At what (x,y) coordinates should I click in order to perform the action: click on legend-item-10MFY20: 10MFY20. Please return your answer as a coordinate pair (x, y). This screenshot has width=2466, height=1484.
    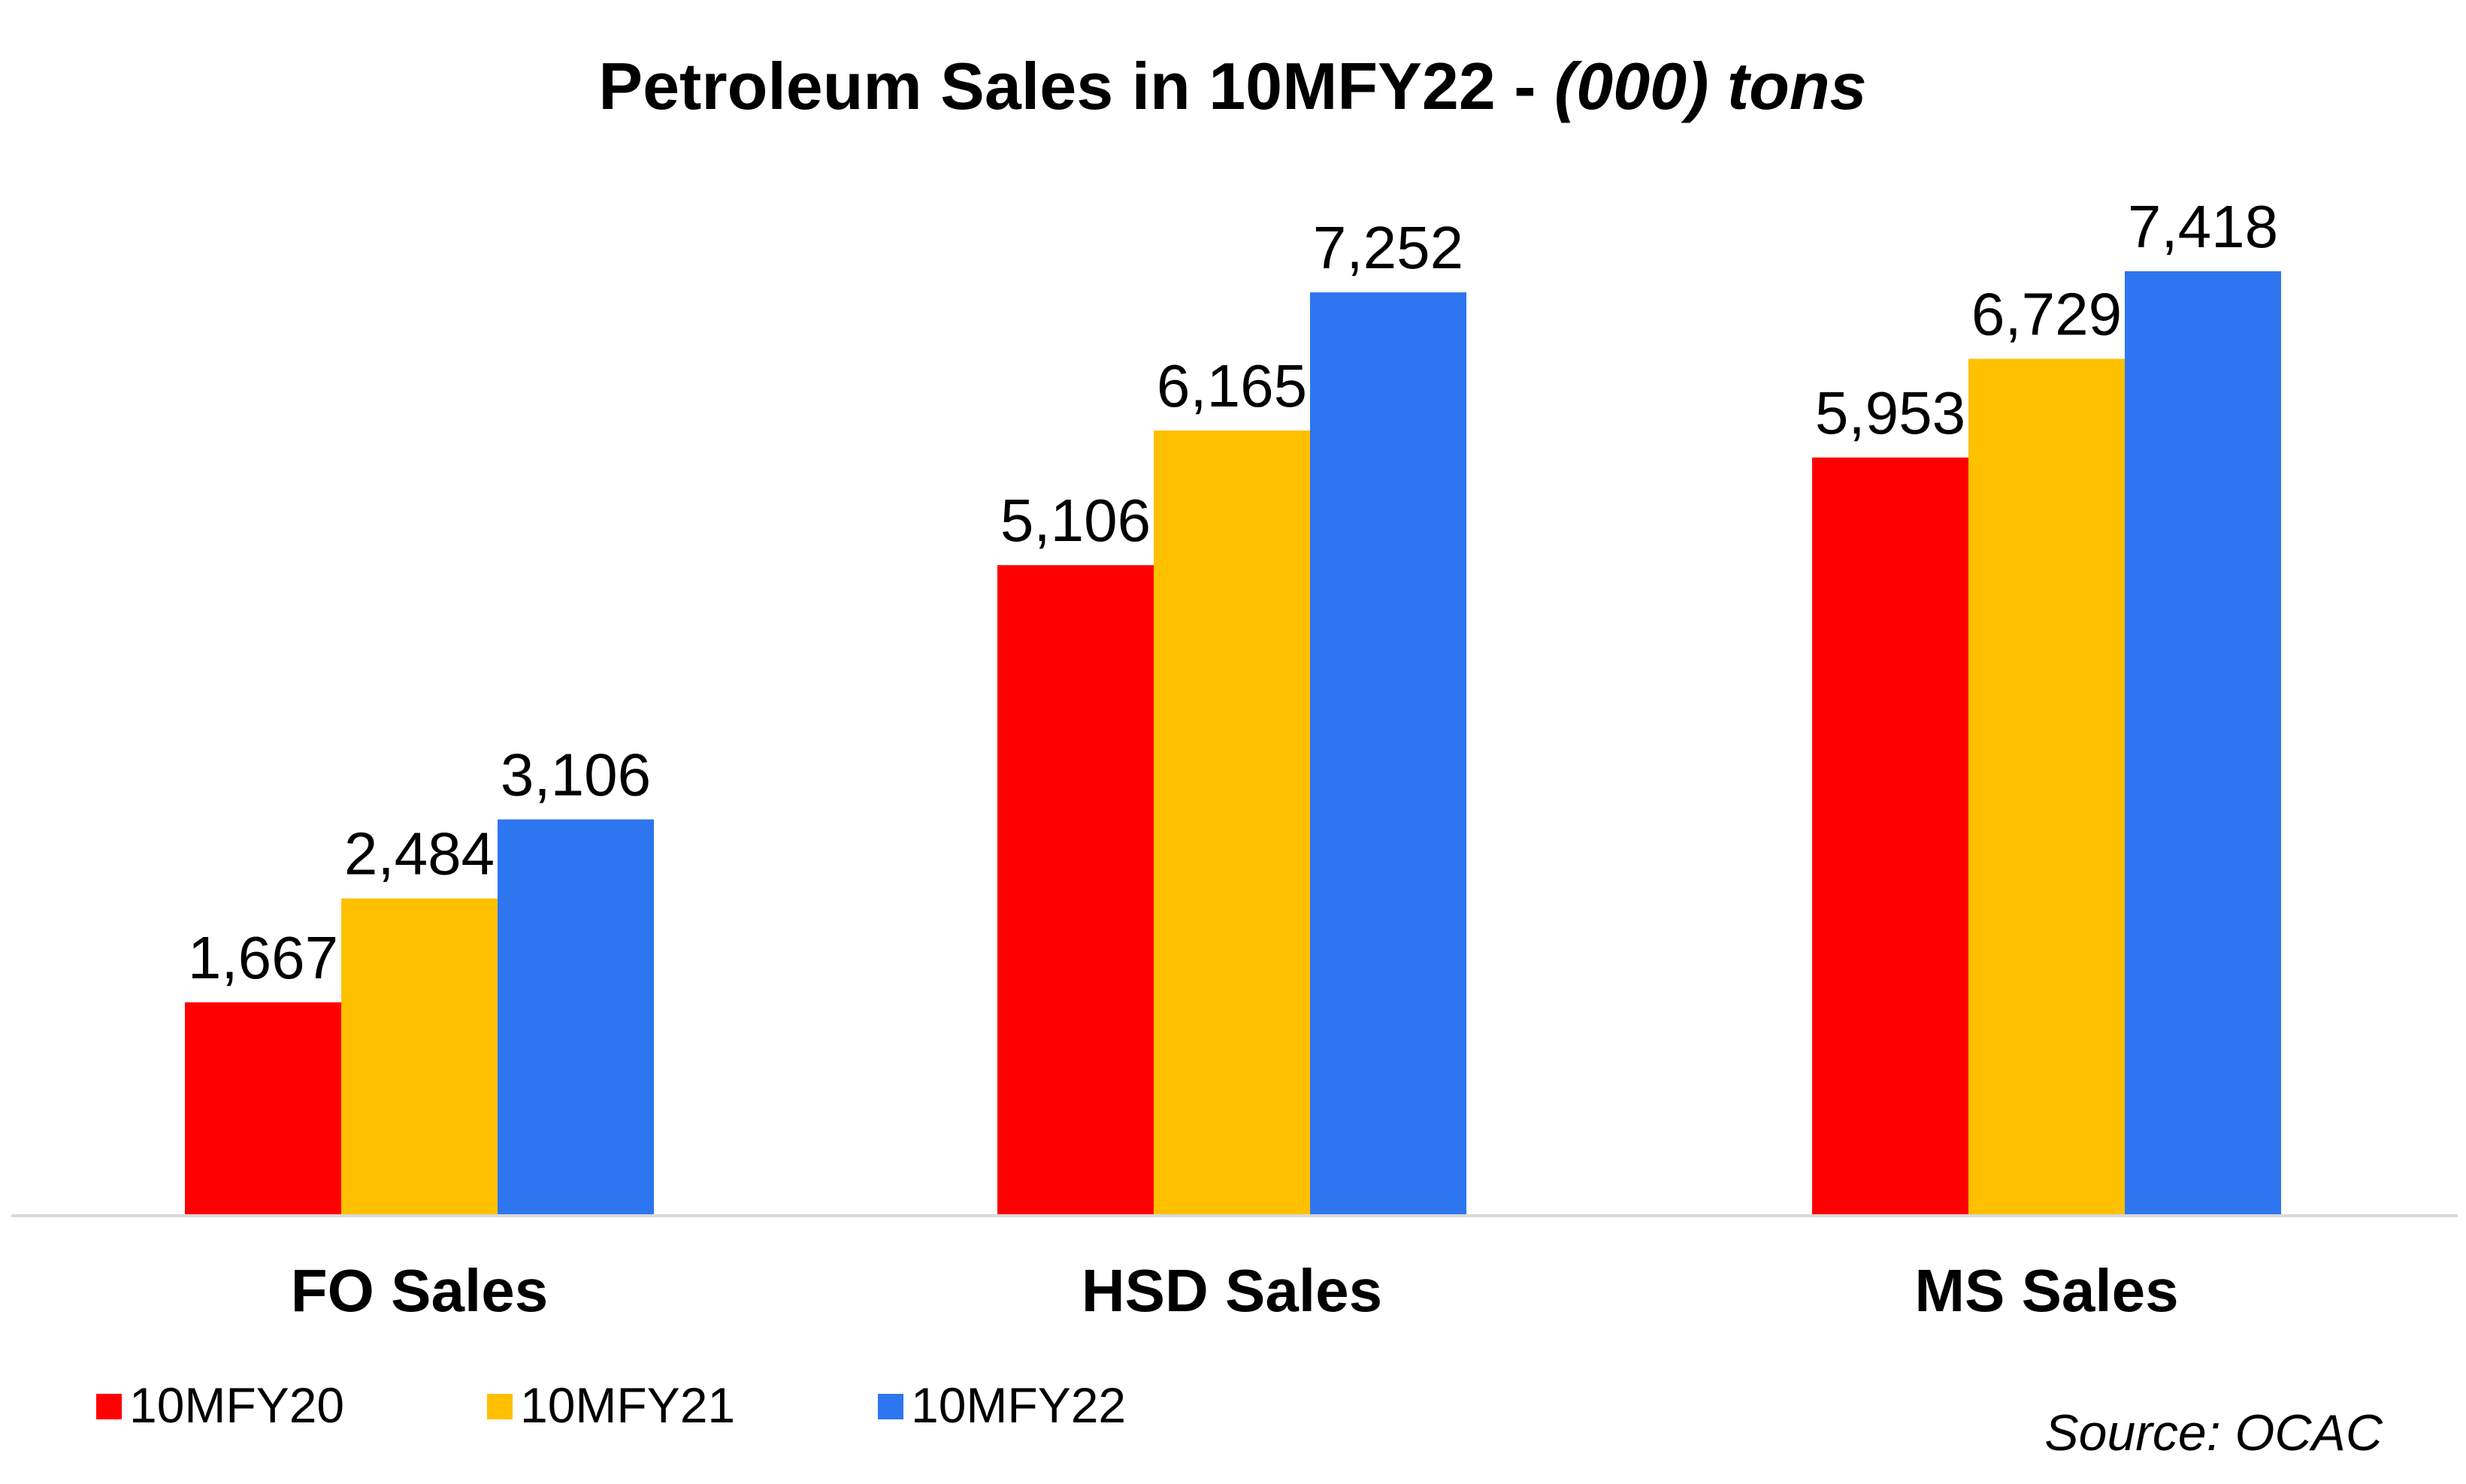
    Looking at the image, I should click on (220, 1405).